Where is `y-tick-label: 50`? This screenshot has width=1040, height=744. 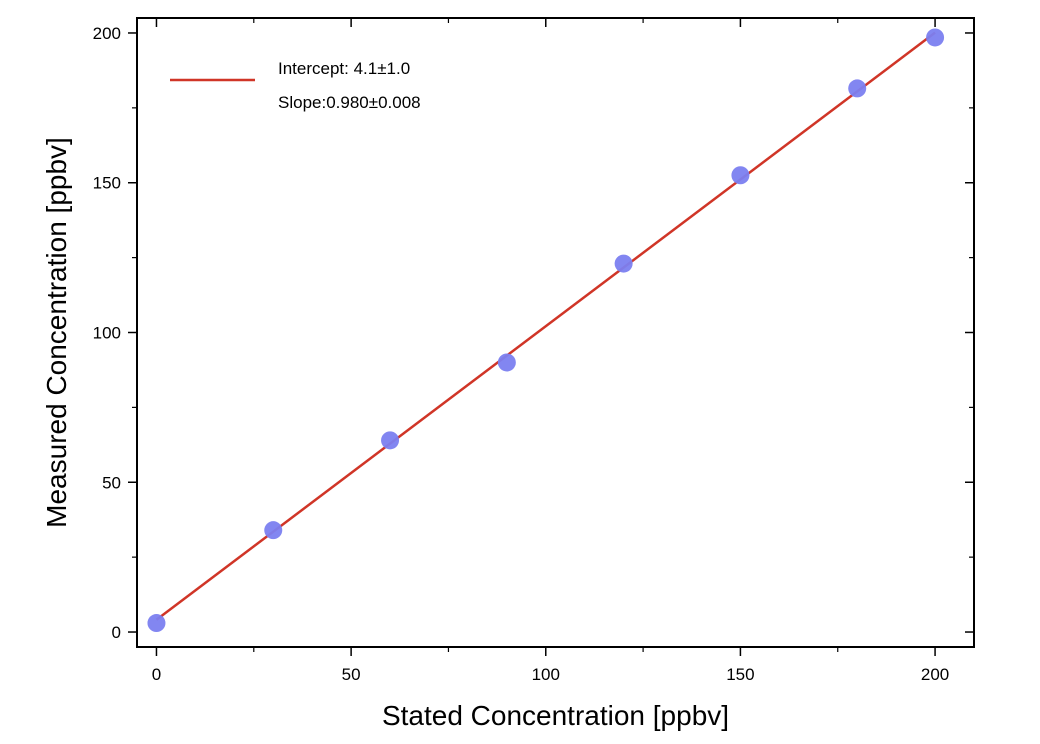
y-tick-label: 50 is located at coordinates (111, 482).